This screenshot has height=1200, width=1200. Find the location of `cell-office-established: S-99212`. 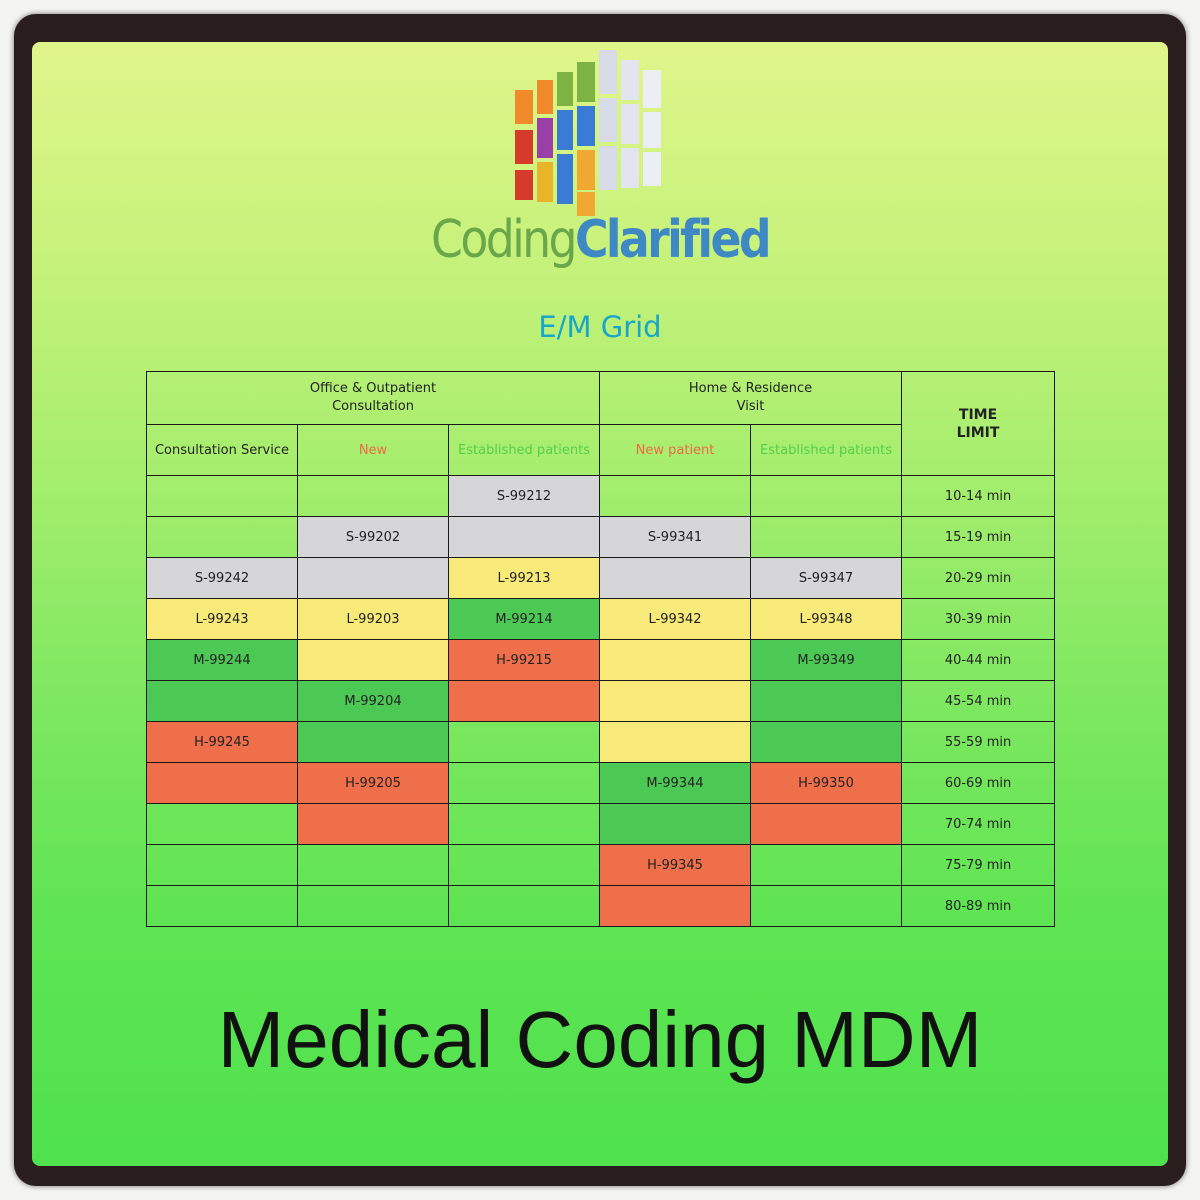

cell-office-established: S-99212 is located at coordinates (524, 496).